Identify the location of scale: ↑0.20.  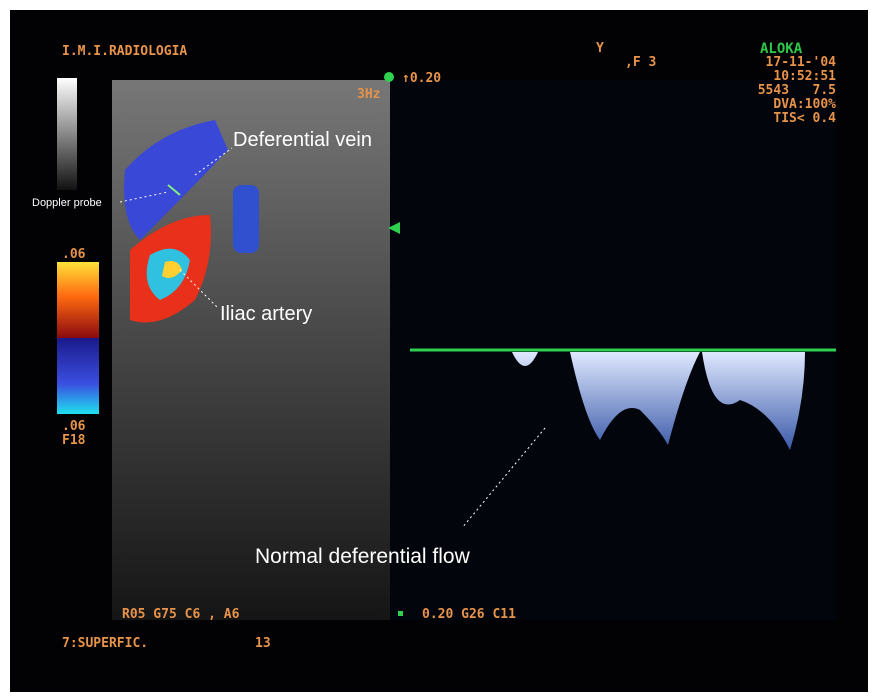
(421, 78).